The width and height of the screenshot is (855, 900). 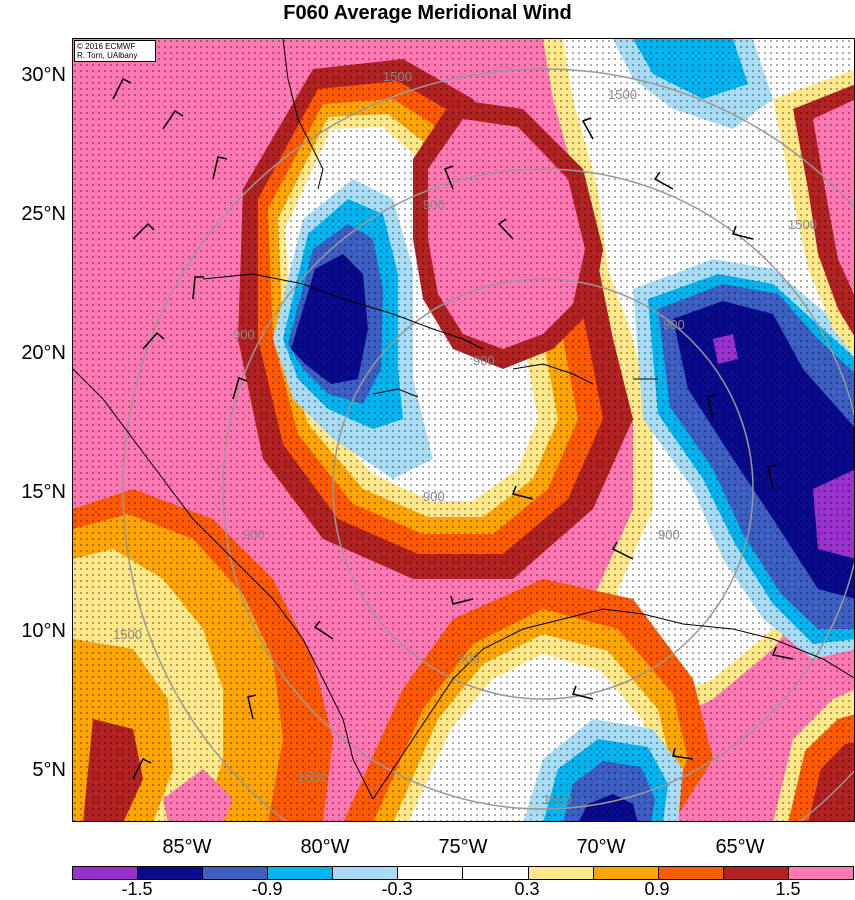 What do you see at coordinates (303, 114) in the screenshot?
I see `coastline-florida` at bounding box center [303, 114].